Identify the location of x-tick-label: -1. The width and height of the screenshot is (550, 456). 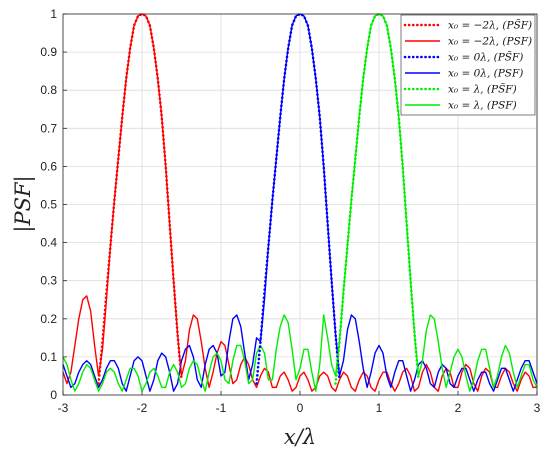
(221, 408).